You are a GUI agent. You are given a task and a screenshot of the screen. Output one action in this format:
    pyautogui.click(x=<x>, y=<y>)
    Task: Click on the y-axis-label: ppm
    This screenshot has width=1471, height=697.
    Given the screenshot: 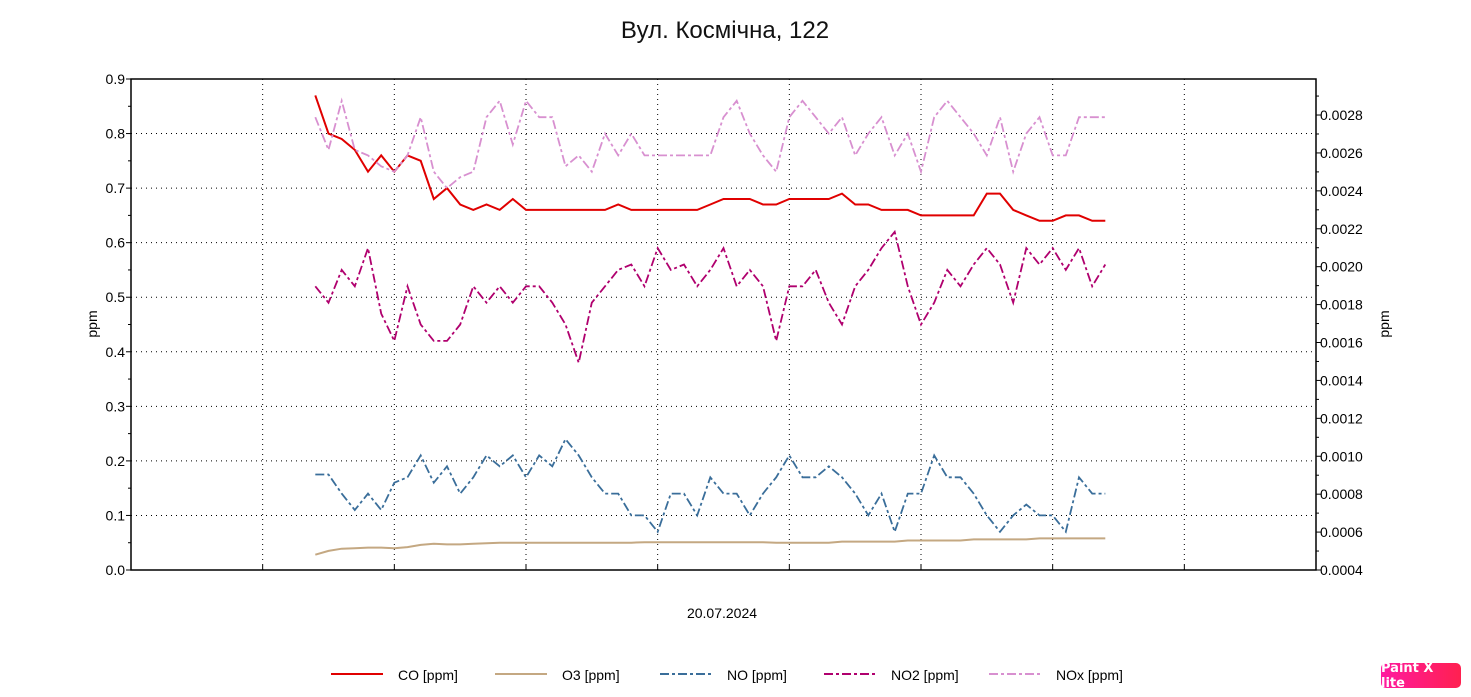 What is the action you would take?
    pyautogui.click(x=92, y=323)
    